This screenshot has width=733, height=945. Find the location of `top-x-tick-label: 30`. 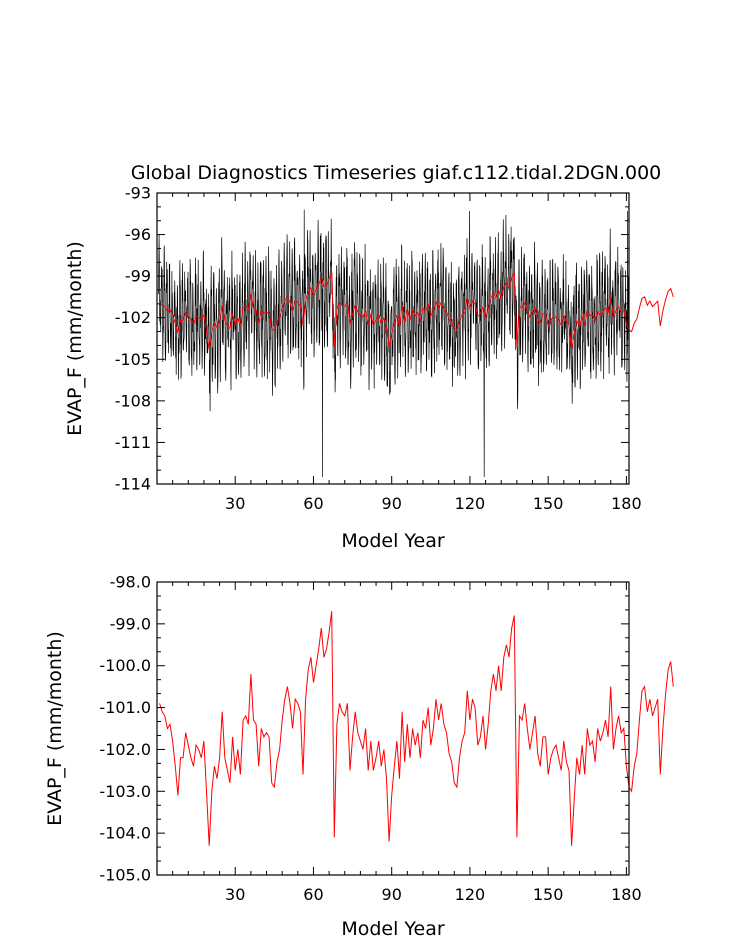

top-x-tick-label: 30 is located at coordinates (235, 503).